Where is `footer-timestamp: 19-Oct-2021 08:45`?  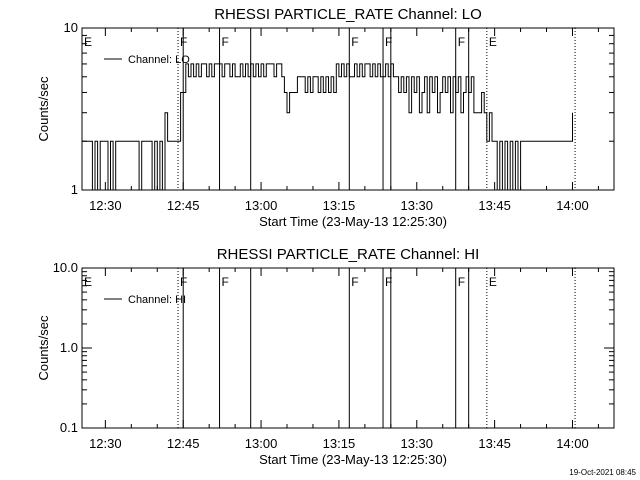 footer-timestamp: 19-Oct-2021 08:45 is located at coordinates (602, 472).